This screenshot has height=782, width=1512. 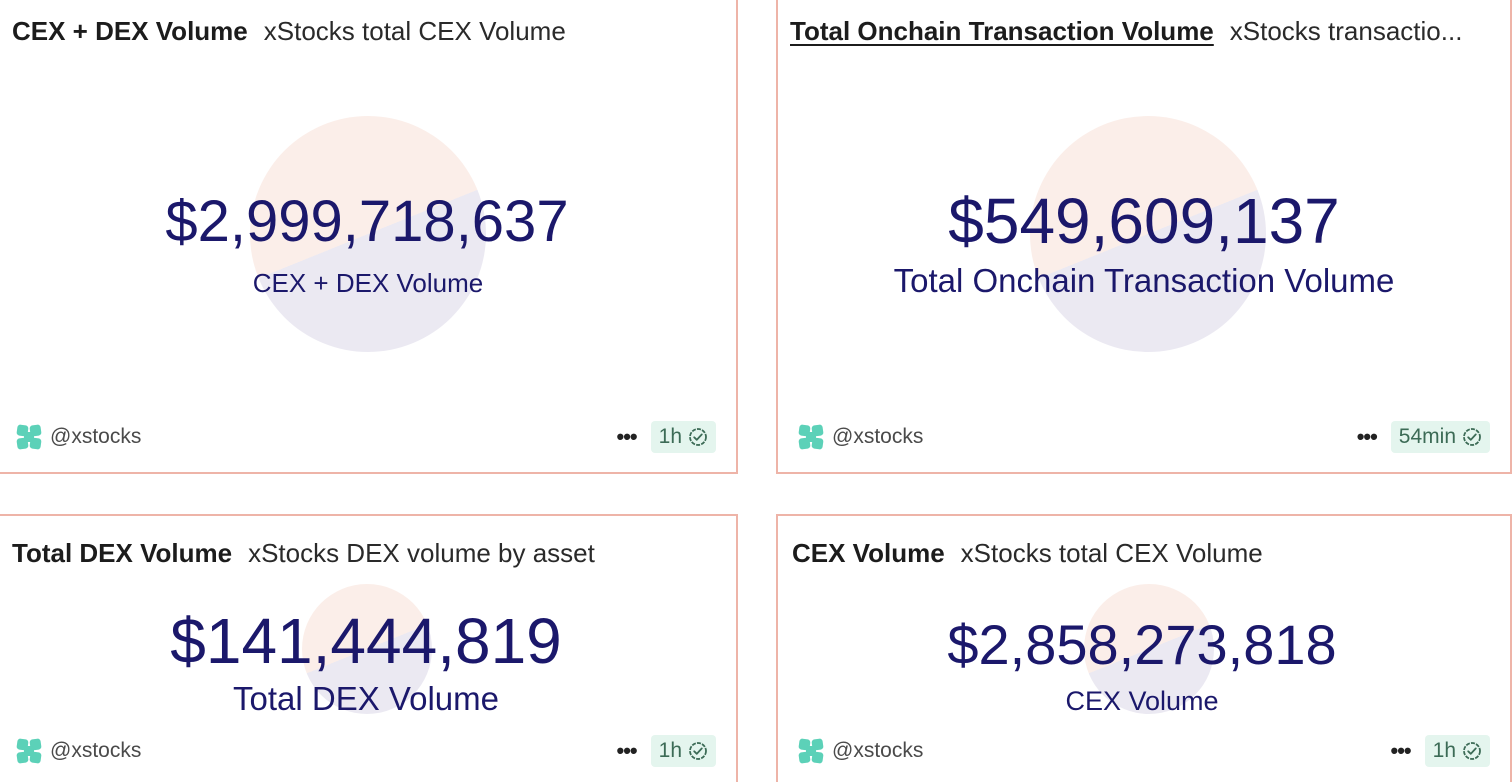 I want to click on card-title: CEX Volume, so click(x=868, y=553).